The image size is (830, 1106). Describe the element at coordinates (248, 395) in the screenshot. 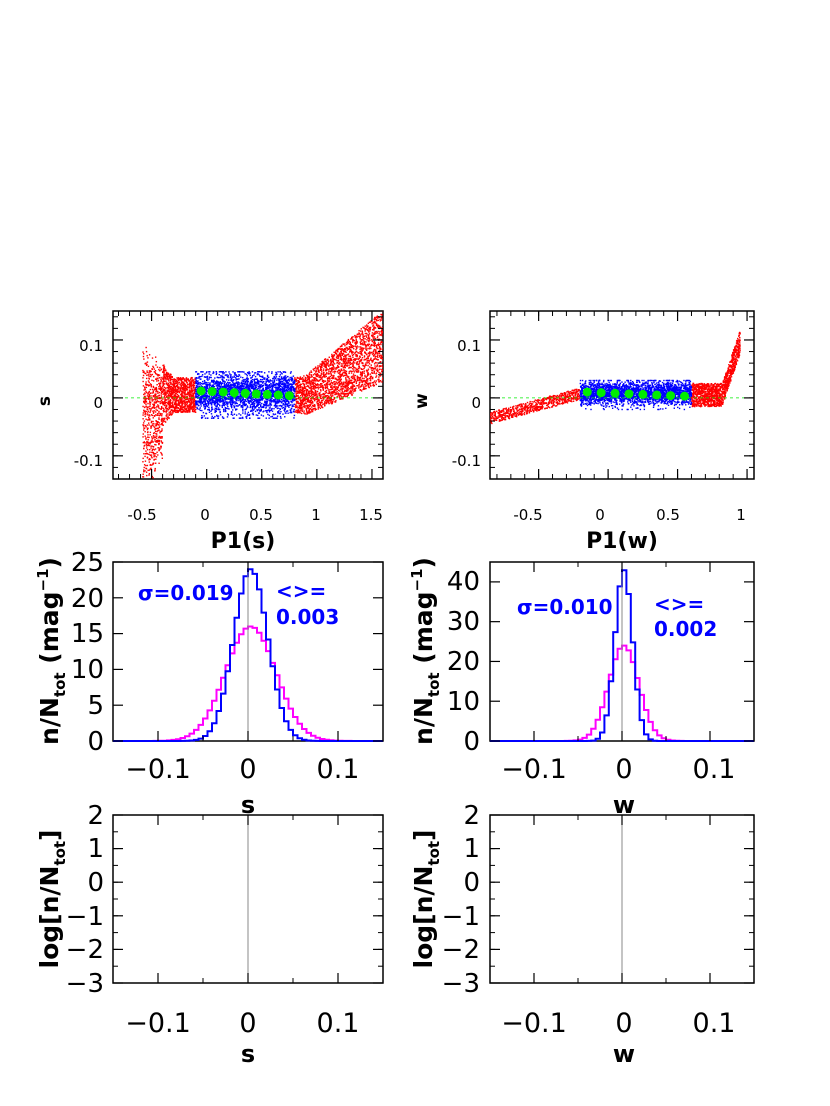

I see `panel-frame` at that location.